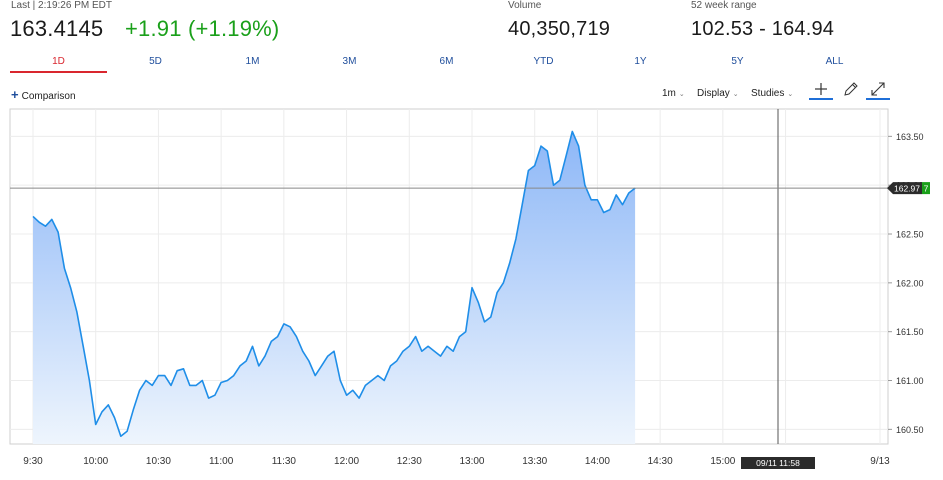 This screenshot has height=480, width=943. I want to click on x-tick-label: 11:00, so click(221, 461).